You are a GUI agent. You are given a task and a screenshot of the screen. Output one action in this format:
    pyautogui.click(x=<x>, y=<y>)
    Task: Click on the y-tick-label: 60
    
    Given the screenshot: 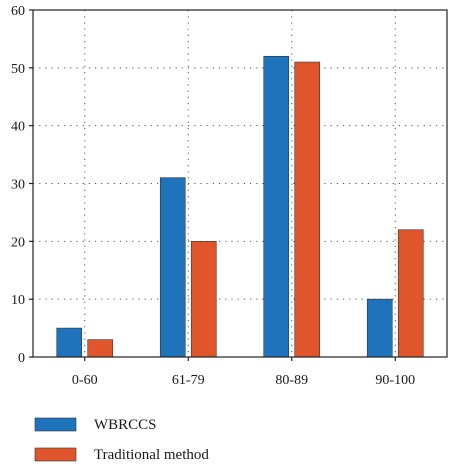 What is the action you would take?
    pyautogui.click(x=18, y=11)
    